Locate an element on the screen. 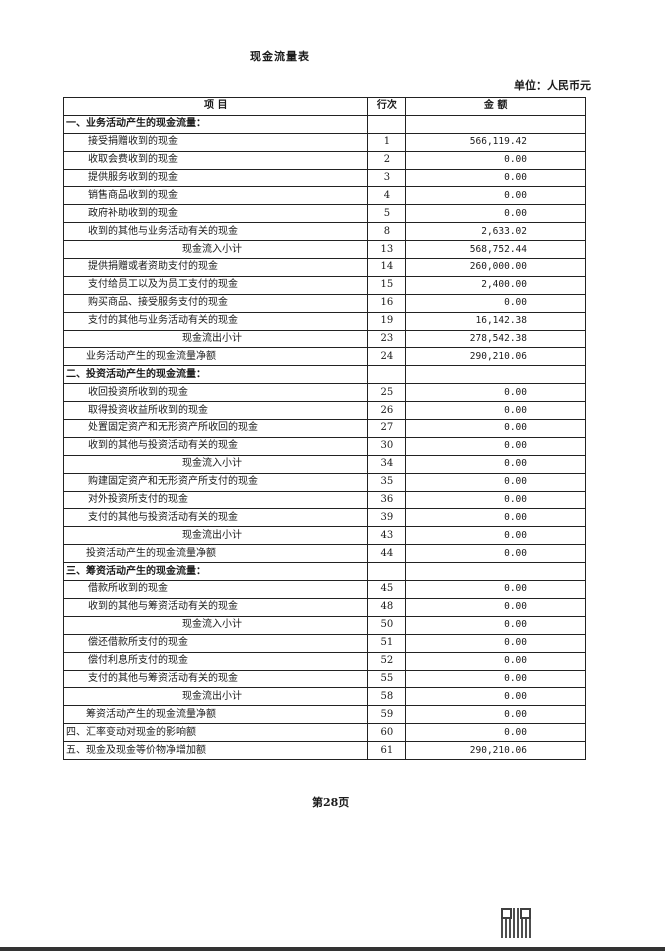 This screenshot has height=951, width=665. row-line-number: 34 is located at coordinates (387, 464).